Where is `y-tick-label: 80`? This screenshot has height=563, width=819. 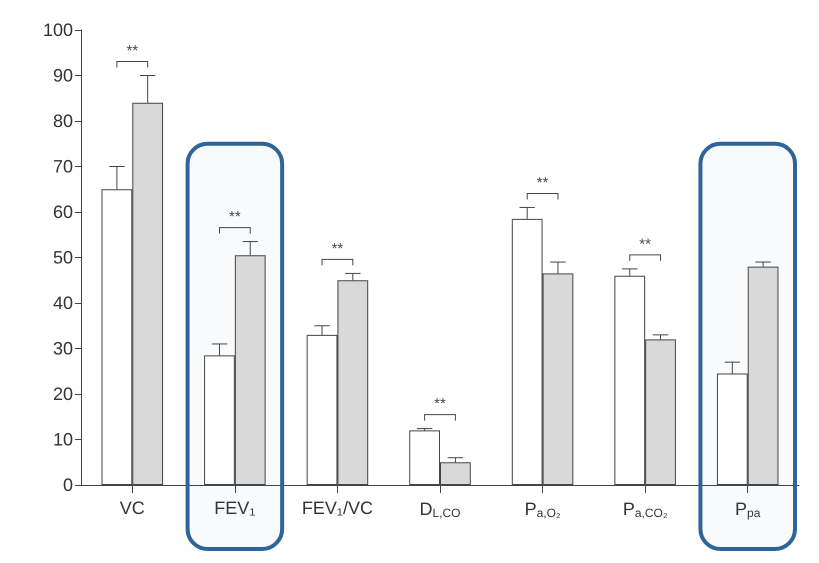
y-tick-label: 80 is located at coordinates (62, 121).